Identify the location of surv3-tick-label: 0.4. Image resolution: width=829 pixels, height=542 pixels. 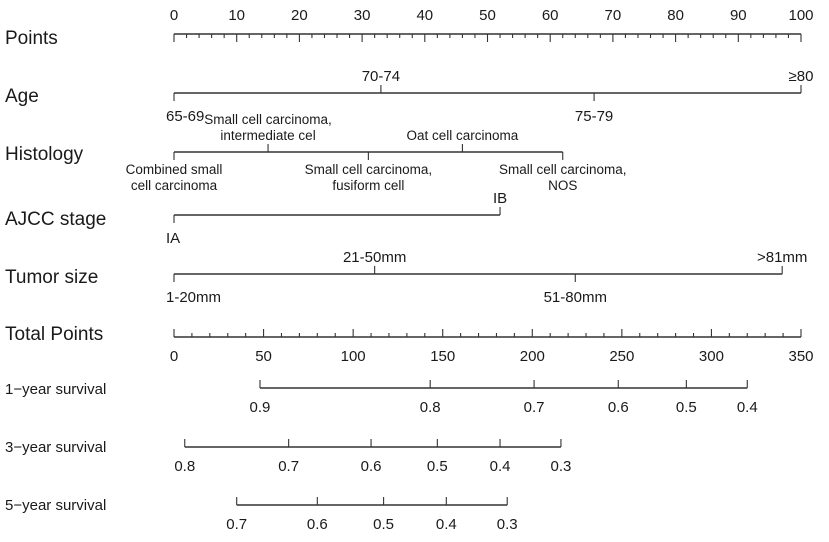
(500, 466).